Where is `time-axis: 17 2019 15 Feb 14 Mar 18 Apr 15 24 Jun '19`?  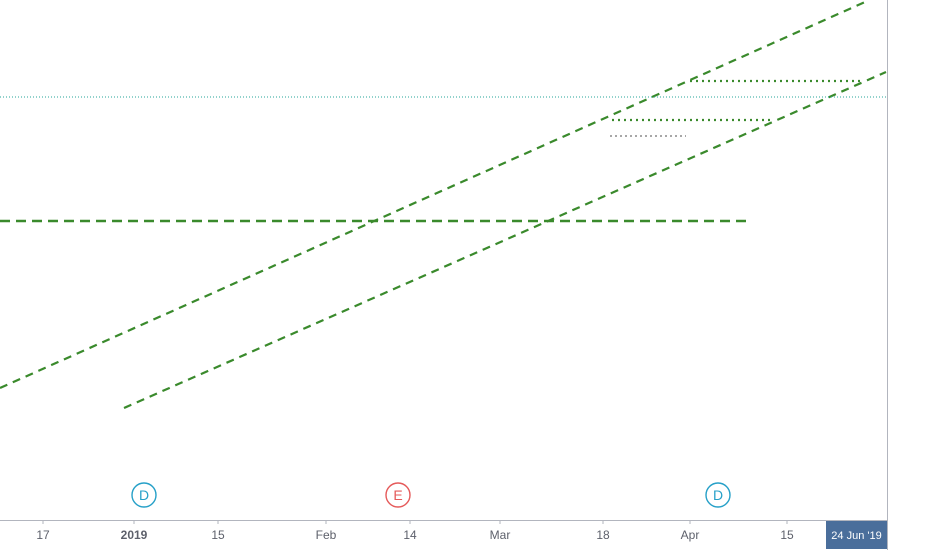 time-axis: 17 2019 15 Feb 14 Mar 18 Apr 15 24 Jun '19 is located at coordinates (443, 535).